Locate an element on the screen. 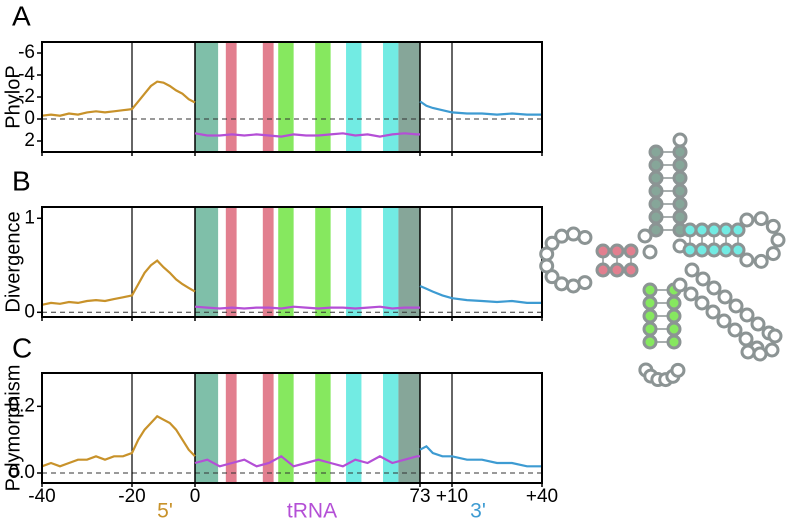  panel-letter: A is located at coordinates (21, 15).